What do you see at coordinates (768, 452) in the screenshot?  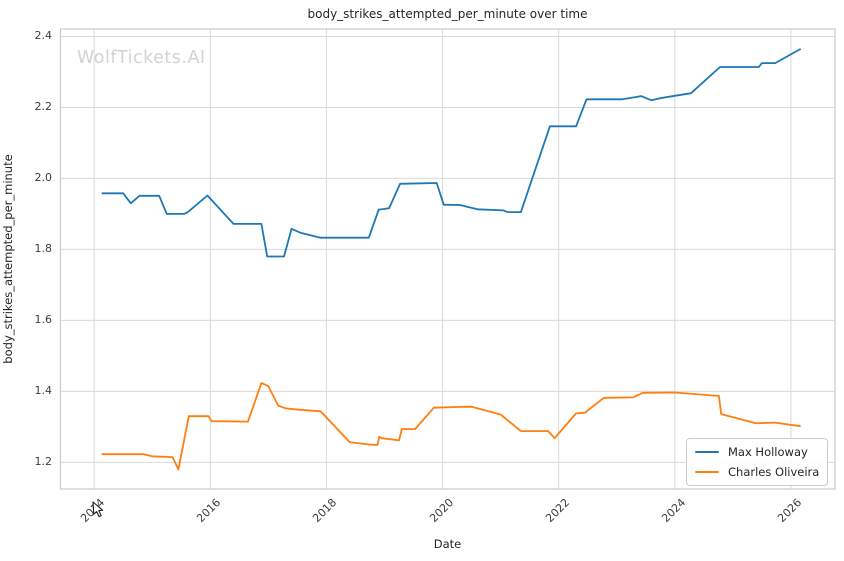 I see `legend-label: Max Holloway` at bounding box center [768, 452].